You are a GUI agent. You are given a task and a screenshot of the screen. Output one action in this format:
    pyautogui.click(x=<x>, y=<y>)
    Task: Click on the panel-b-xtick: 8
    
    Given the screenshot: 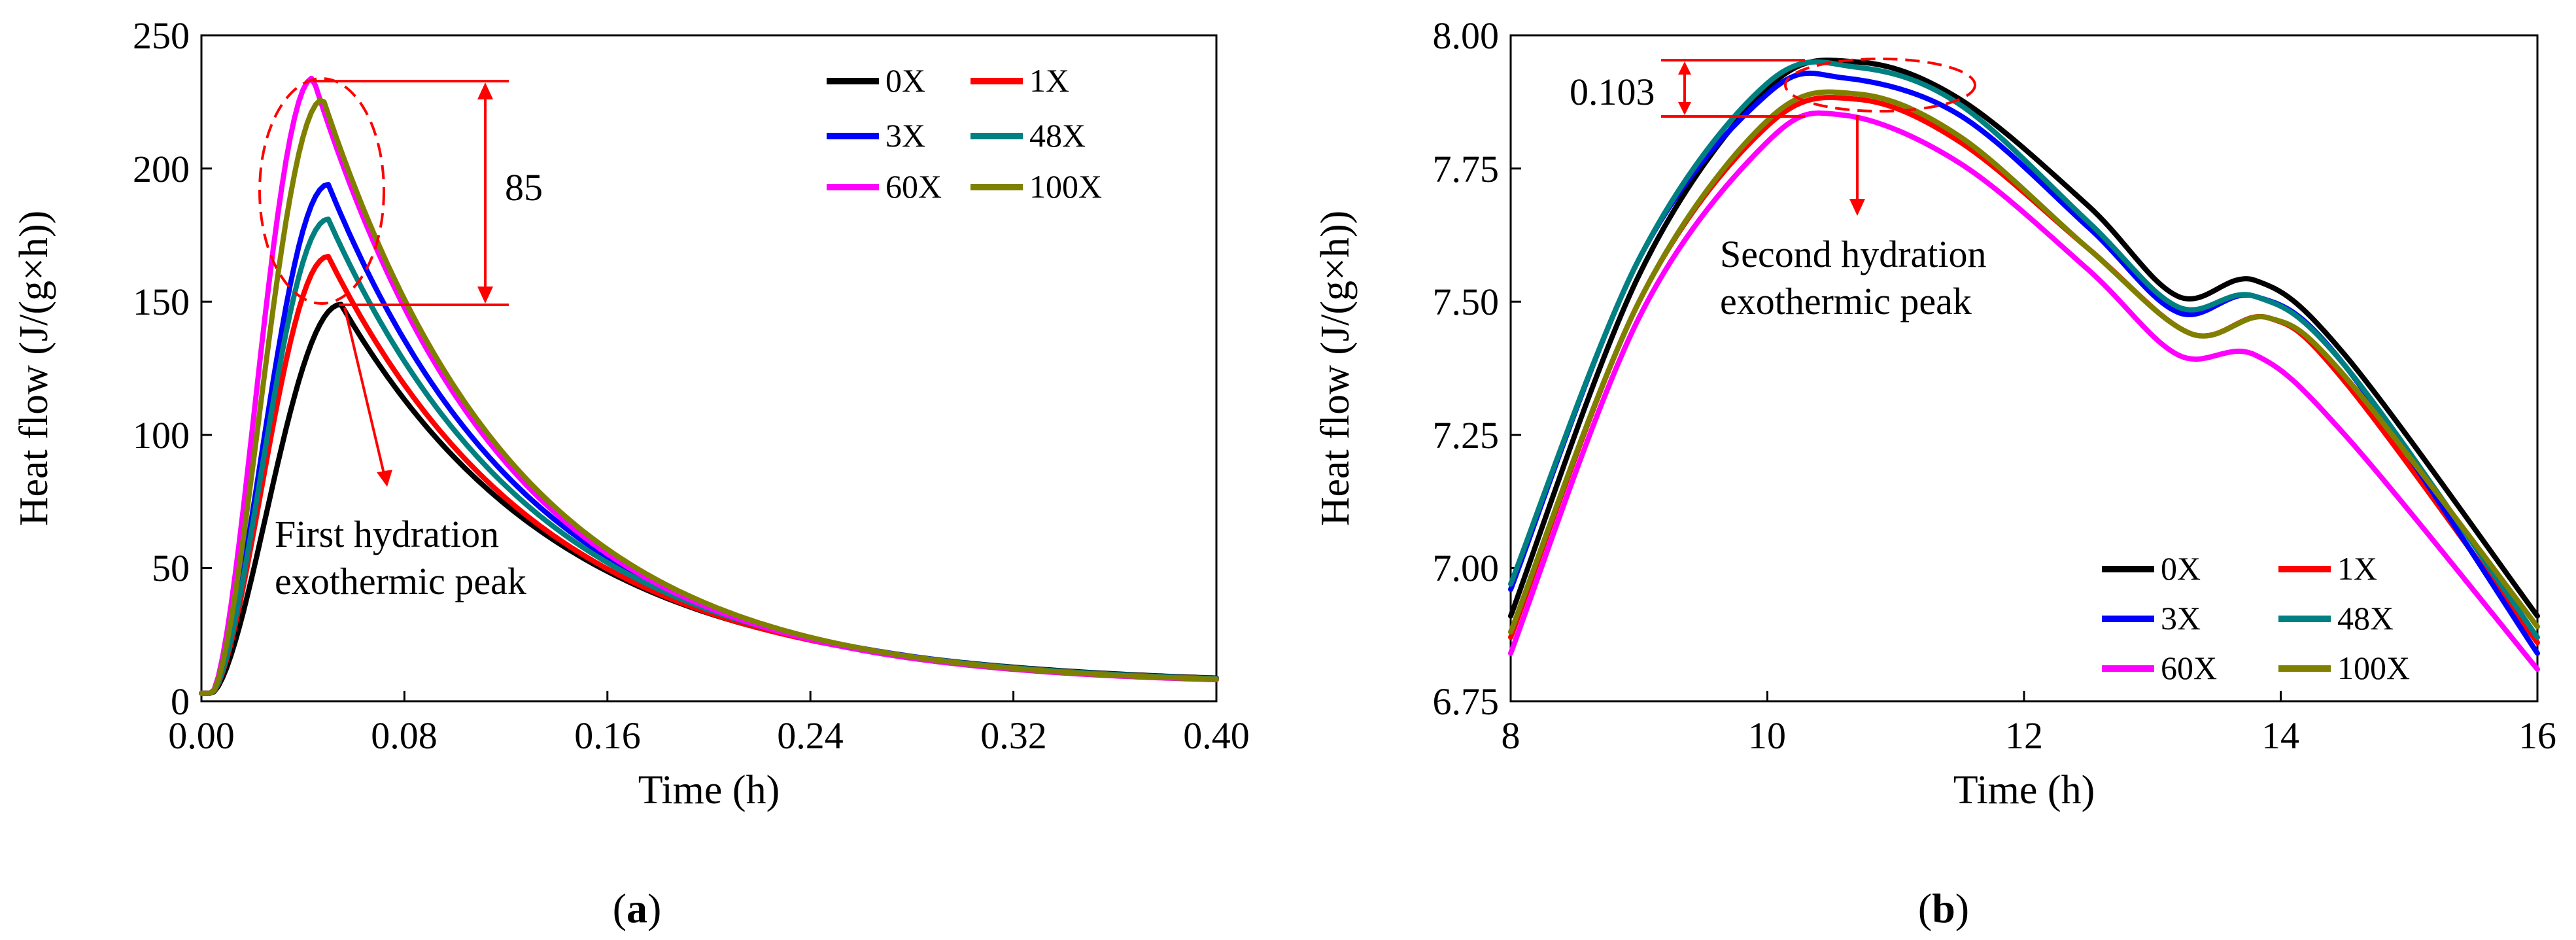 What is the action you would take?
    pyautogui.click(x=1511, y=735)
    